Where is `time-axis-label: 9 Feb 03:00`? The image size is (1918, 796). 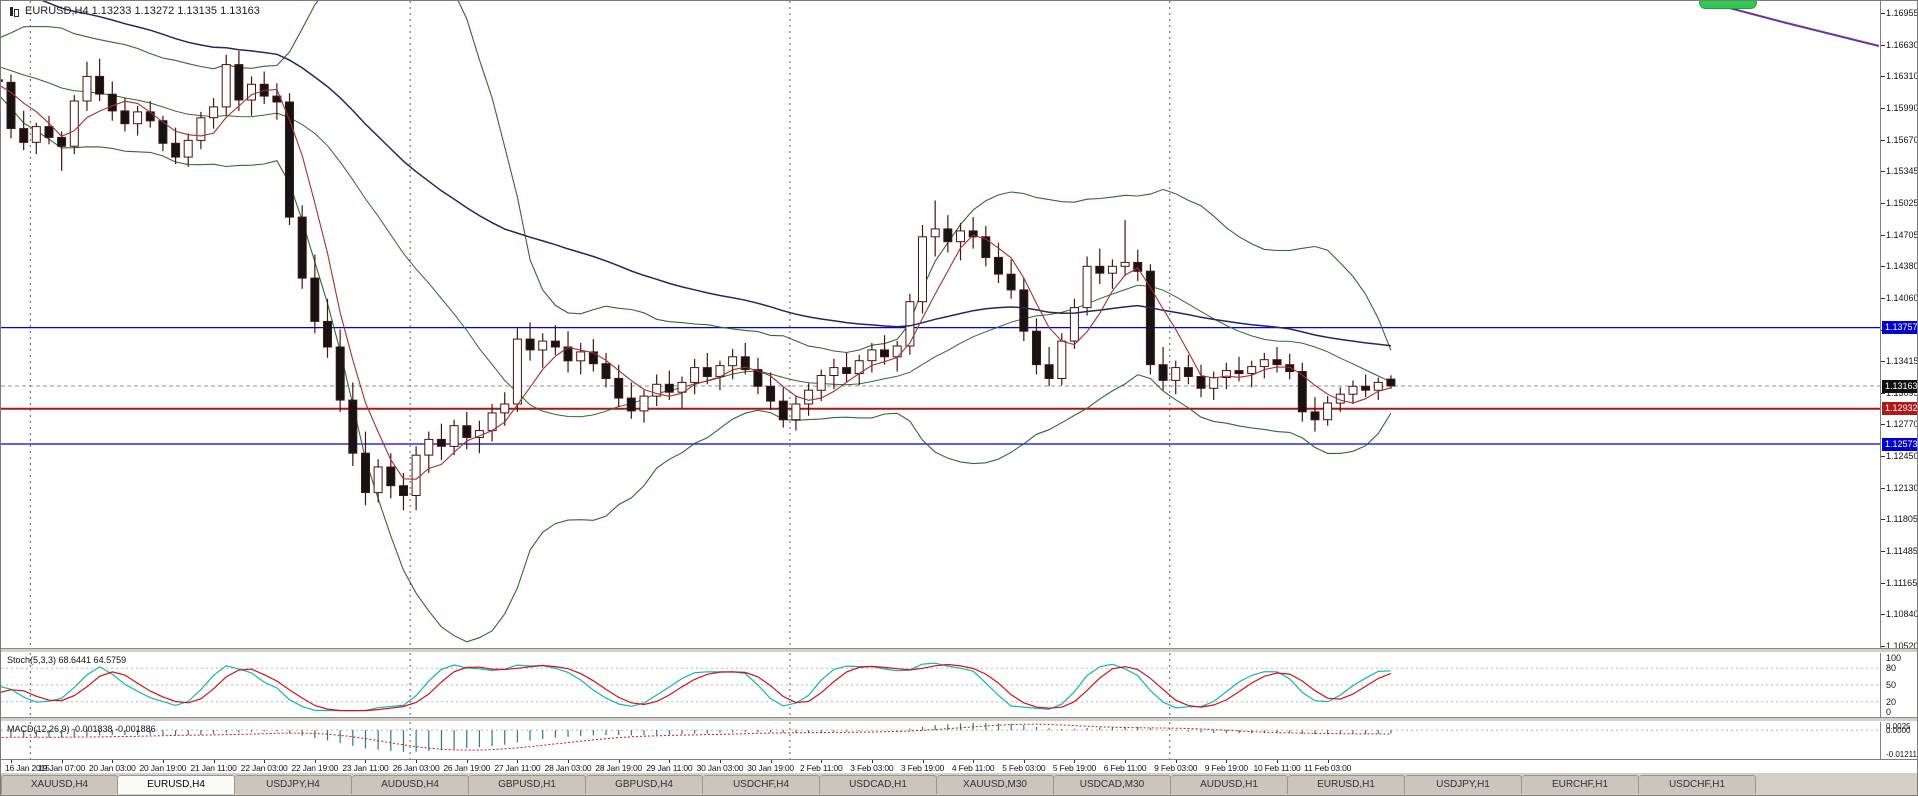 time-axis-label: 9 Feb 03:00 is located at coordinates (1176, 768).